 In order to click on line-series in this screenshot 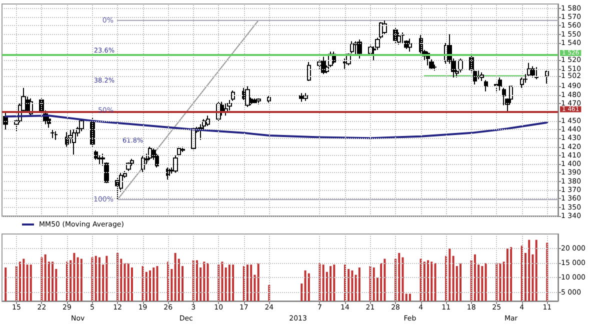, I will do `click(276, 127)`.